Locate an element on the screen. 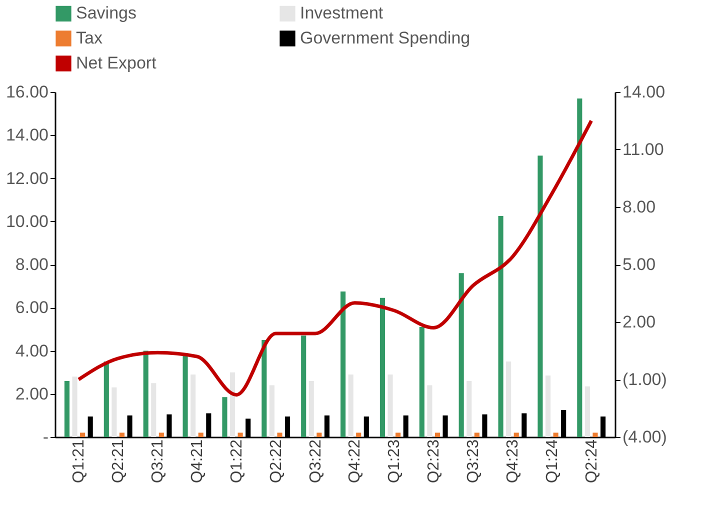 The image size is (721, 530). x-tick-label: Q1:21 is located at coordinates (79, 461).